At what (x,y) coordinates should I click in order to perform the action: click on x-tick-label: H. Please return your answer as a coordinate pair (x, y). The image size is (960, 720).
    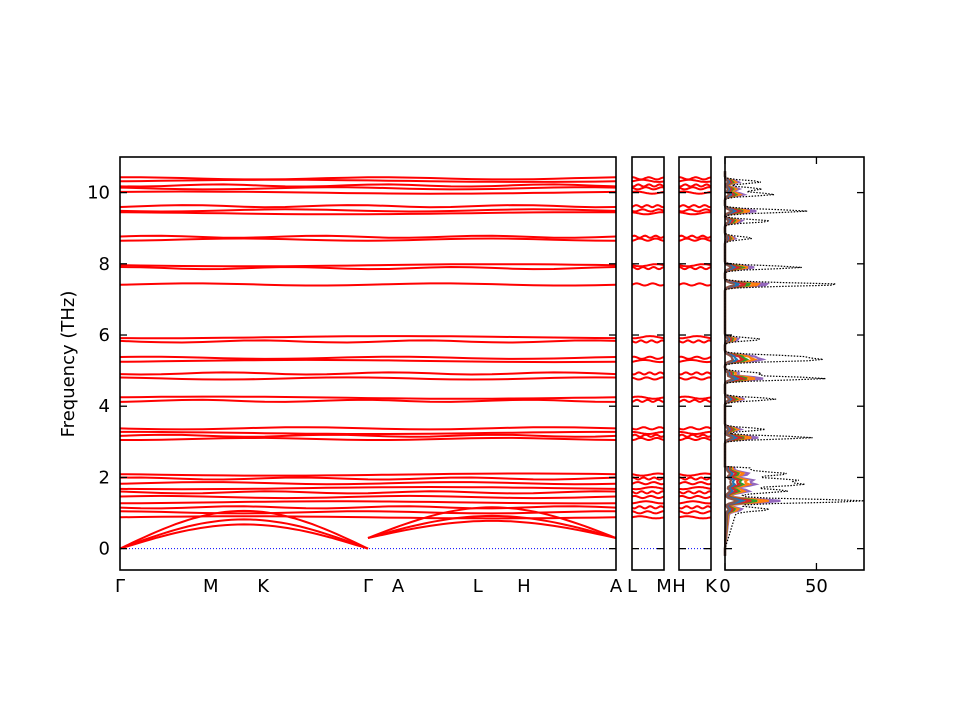
    Looking at the image, I should click on (524, 586).